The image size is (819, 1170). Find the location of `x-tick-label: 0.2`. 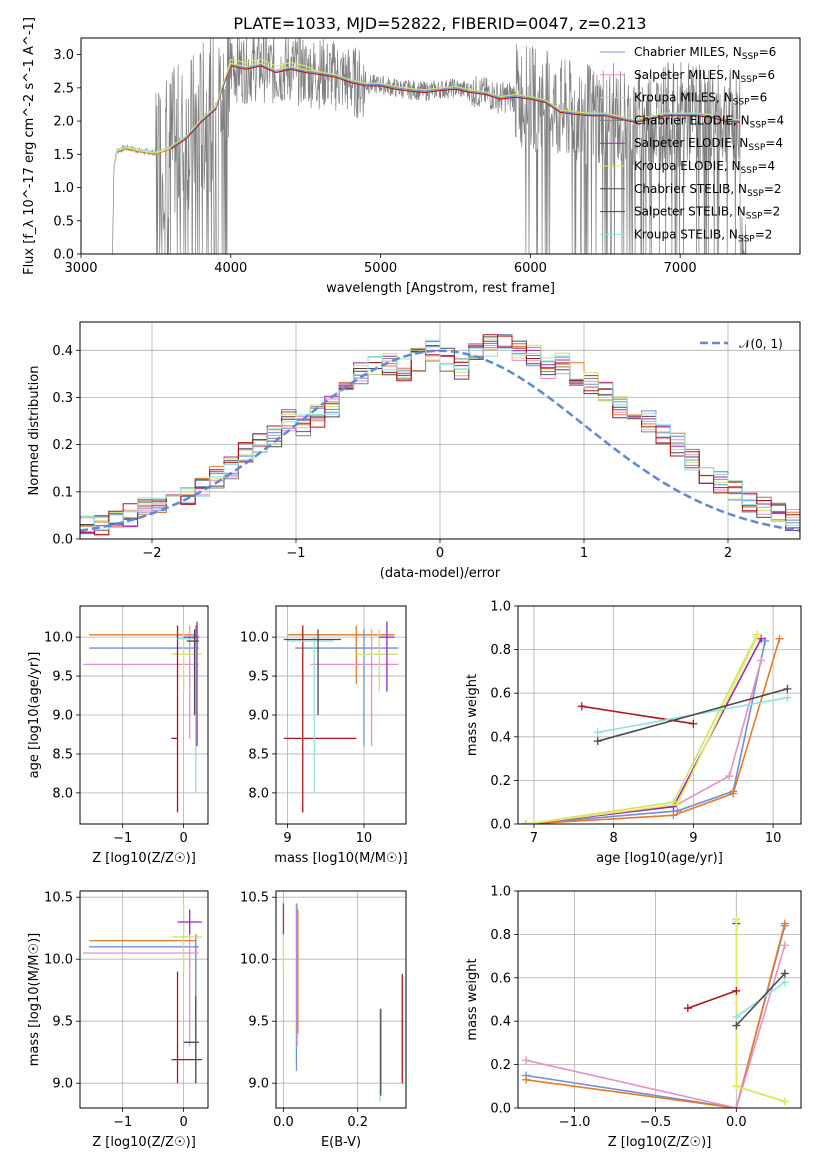

x-tick-label: 0.2 is located at coordinates (357, 1122).